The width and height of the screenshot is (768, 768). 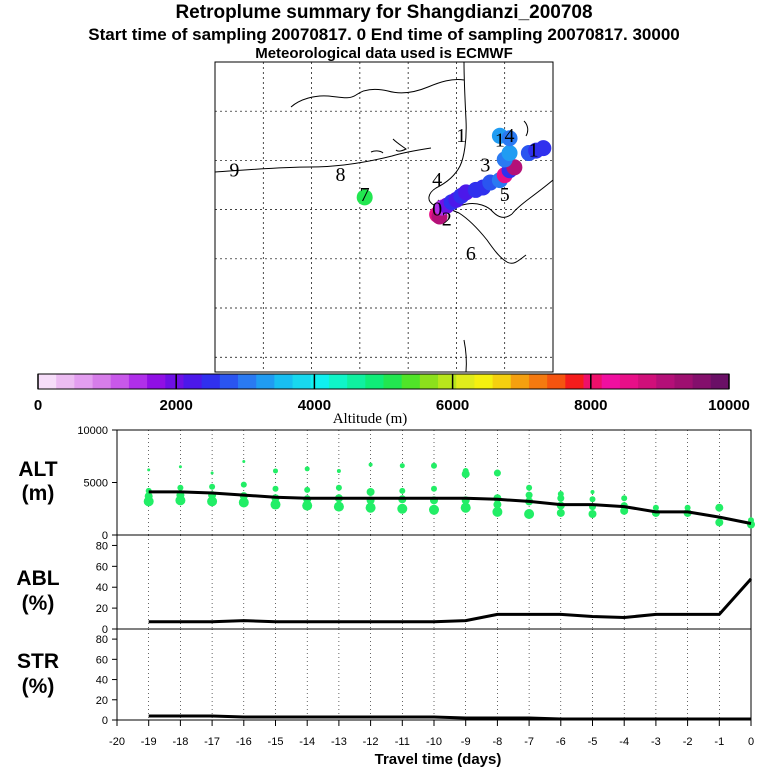 What do you see at coordinates (234, 170) in the screenshot?
I see `day-label: 9` at bounding box center [234, 170].